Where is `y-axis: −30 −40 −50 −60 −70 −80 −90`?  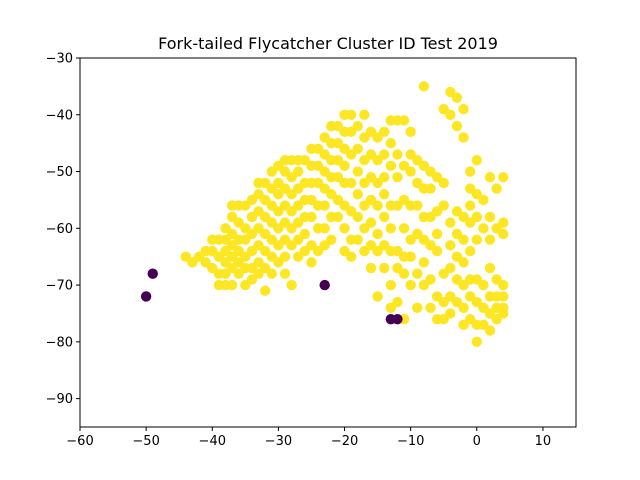 y-axis: −30 −40 −50 −60 −70 −80 −90 is located at coordinates (63, 229).